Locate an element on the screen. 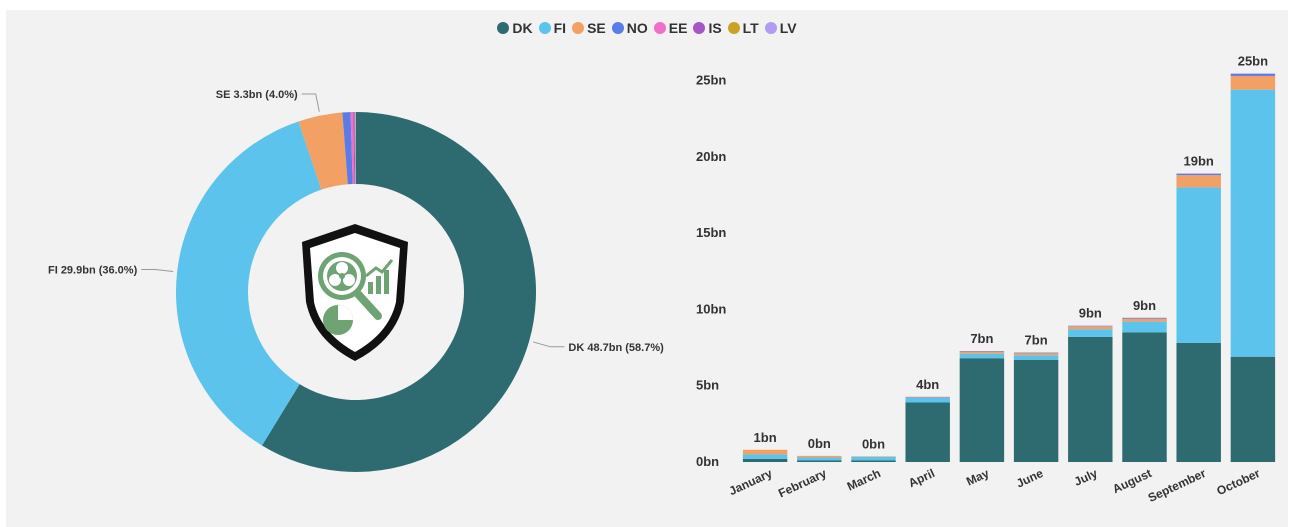  legend-item-no: NO is located at coordinates (629, 28).